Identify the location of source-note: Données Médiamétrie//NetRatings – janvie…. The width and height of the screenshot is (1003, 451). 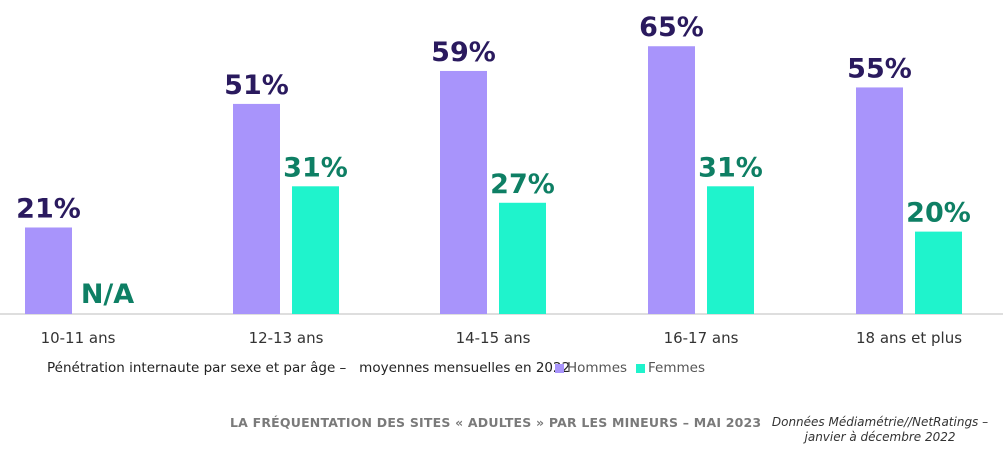
(880, 430).